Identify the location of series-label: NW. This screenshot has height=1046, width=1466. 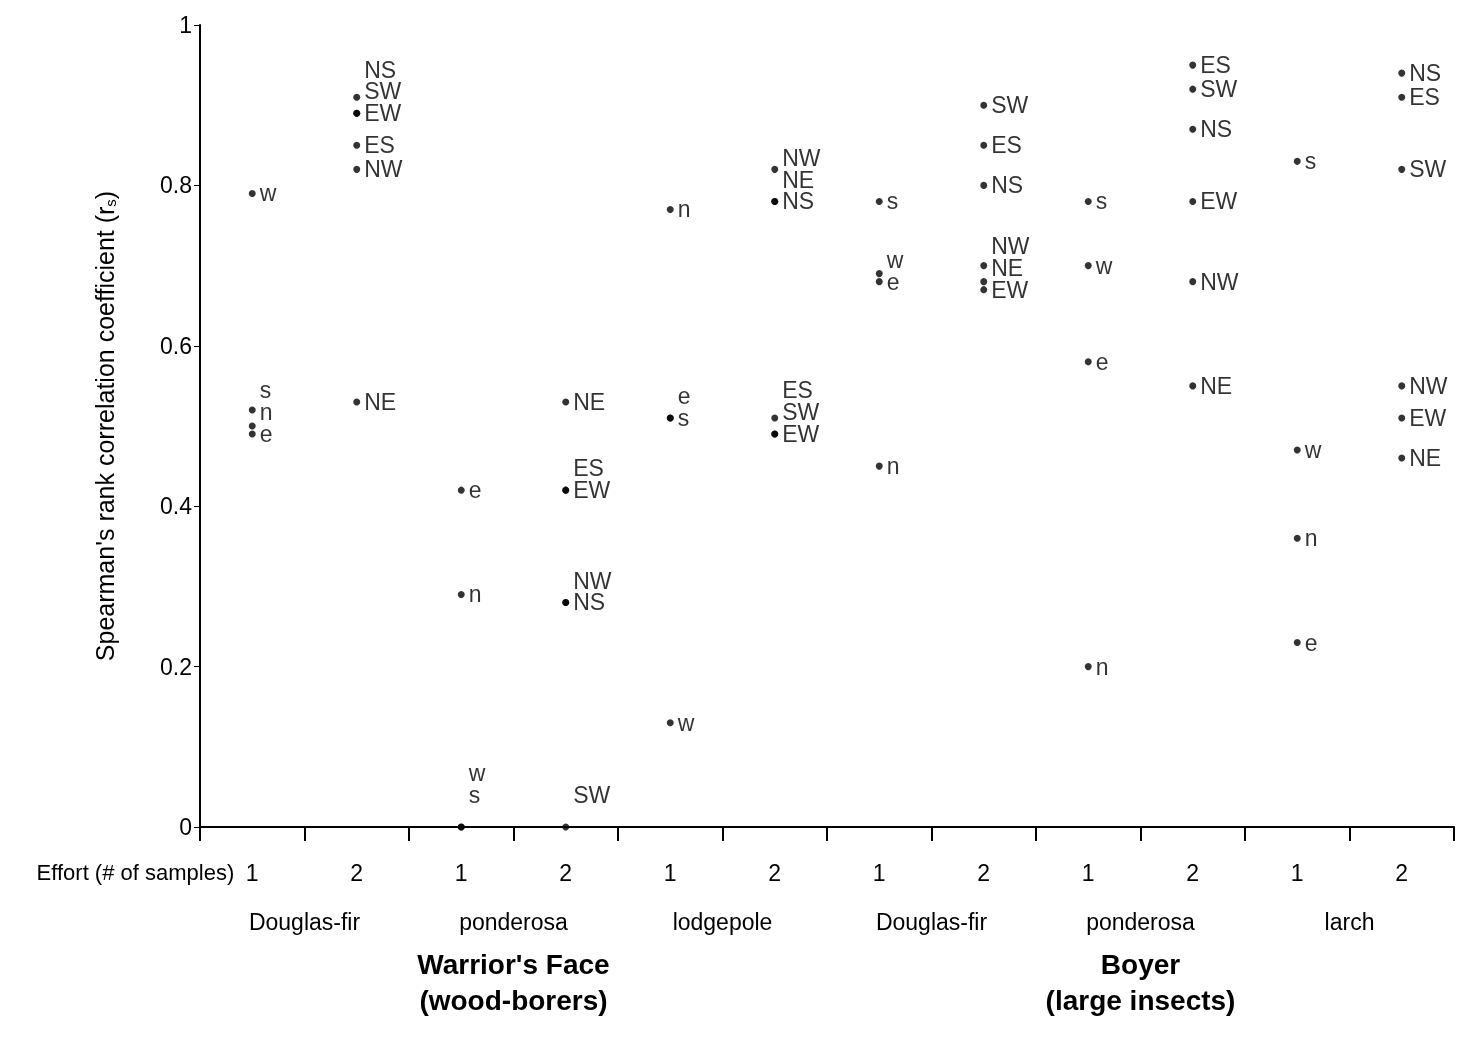
(383, 169).